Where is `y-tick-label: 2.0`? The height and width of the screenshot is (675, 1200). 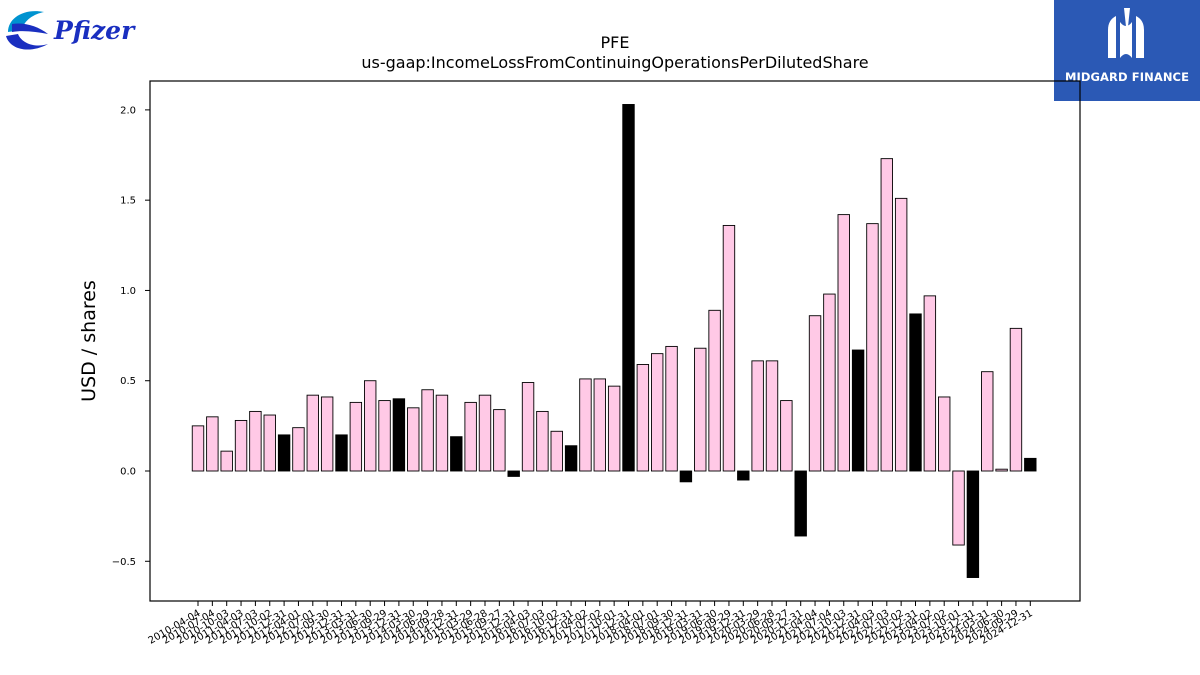
y-tick-label: 2.0 is located at coordinates (128, 110).